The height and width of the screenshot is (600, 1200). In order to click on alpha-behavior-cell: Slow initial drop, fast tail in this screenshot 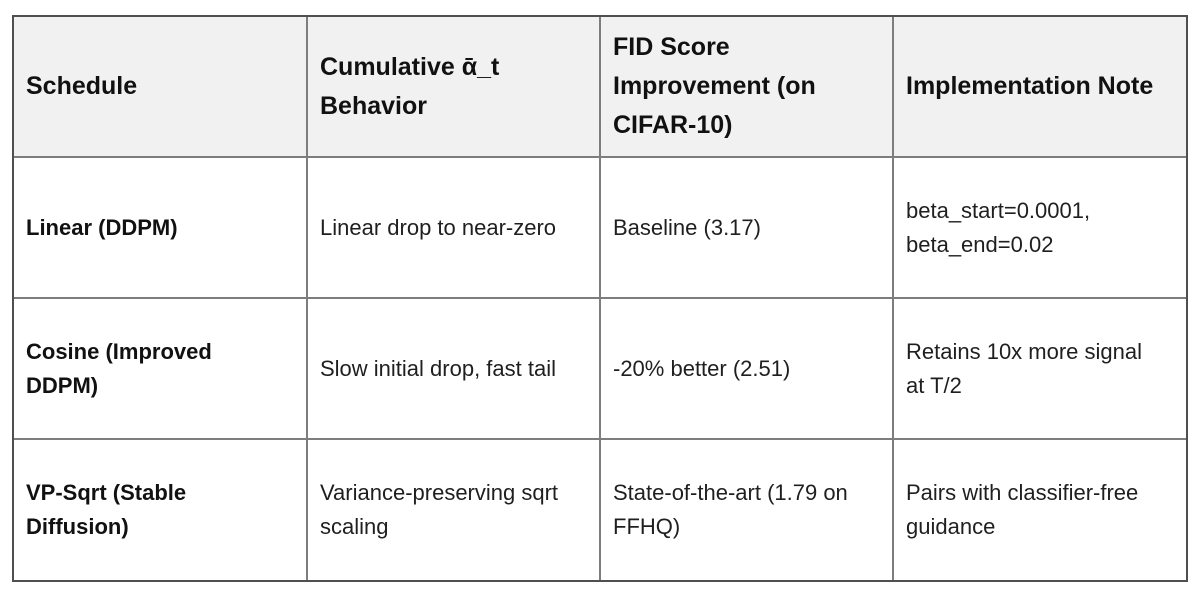, I will do `click(453, 368)`.